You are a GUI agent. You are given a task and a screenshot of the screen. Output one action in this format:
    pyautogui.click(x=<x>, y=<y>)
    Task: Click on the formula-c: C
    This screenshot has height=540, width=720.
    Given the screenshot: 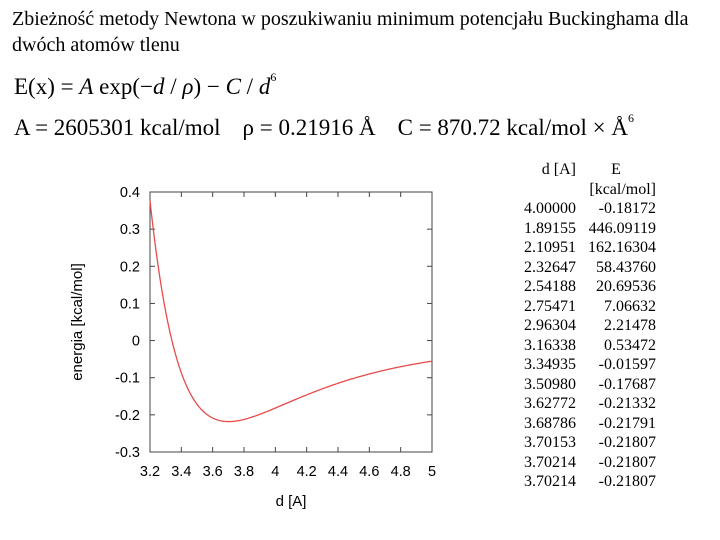 What is the action you would take?
    pyautogui.click(x=233, y=86)
    